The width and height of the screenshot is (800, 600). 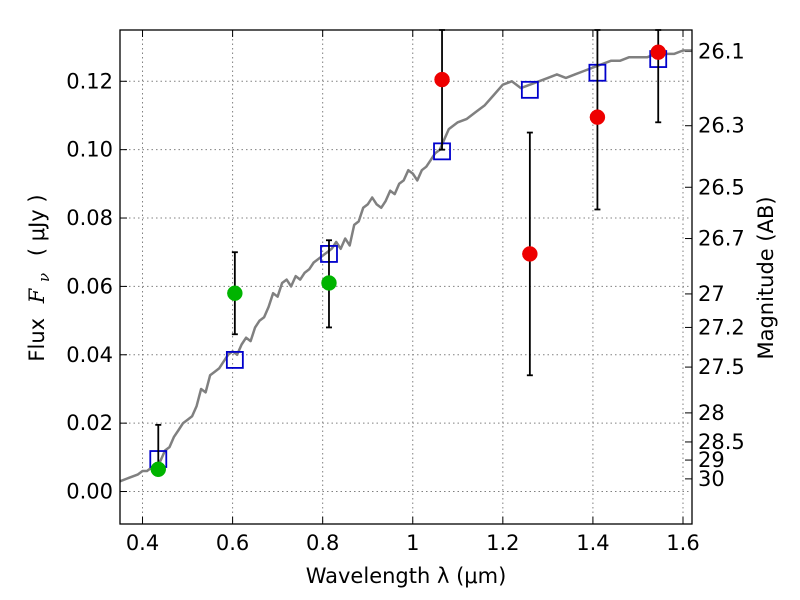 I want to click on y2-tick-label: 27.2, so click(x=721, y=327).